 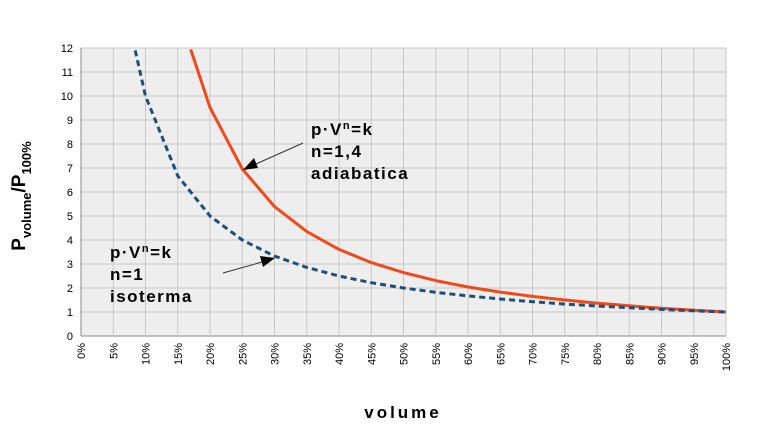 I want to click on annotation-adiabatica: p·Vn=k n=1,4 adiabatica, so click(x=326, y=151).